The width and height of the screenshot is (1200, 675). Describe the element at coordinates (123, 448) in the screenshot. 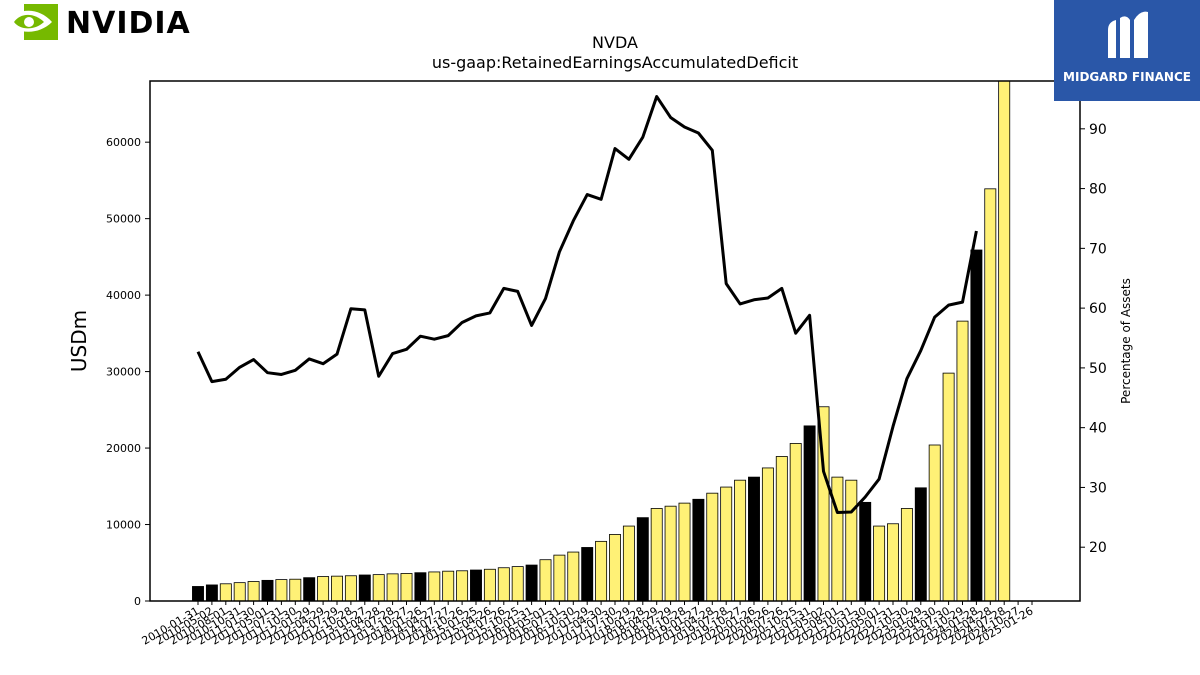

I see `y-tick-label: 20000` at that location.